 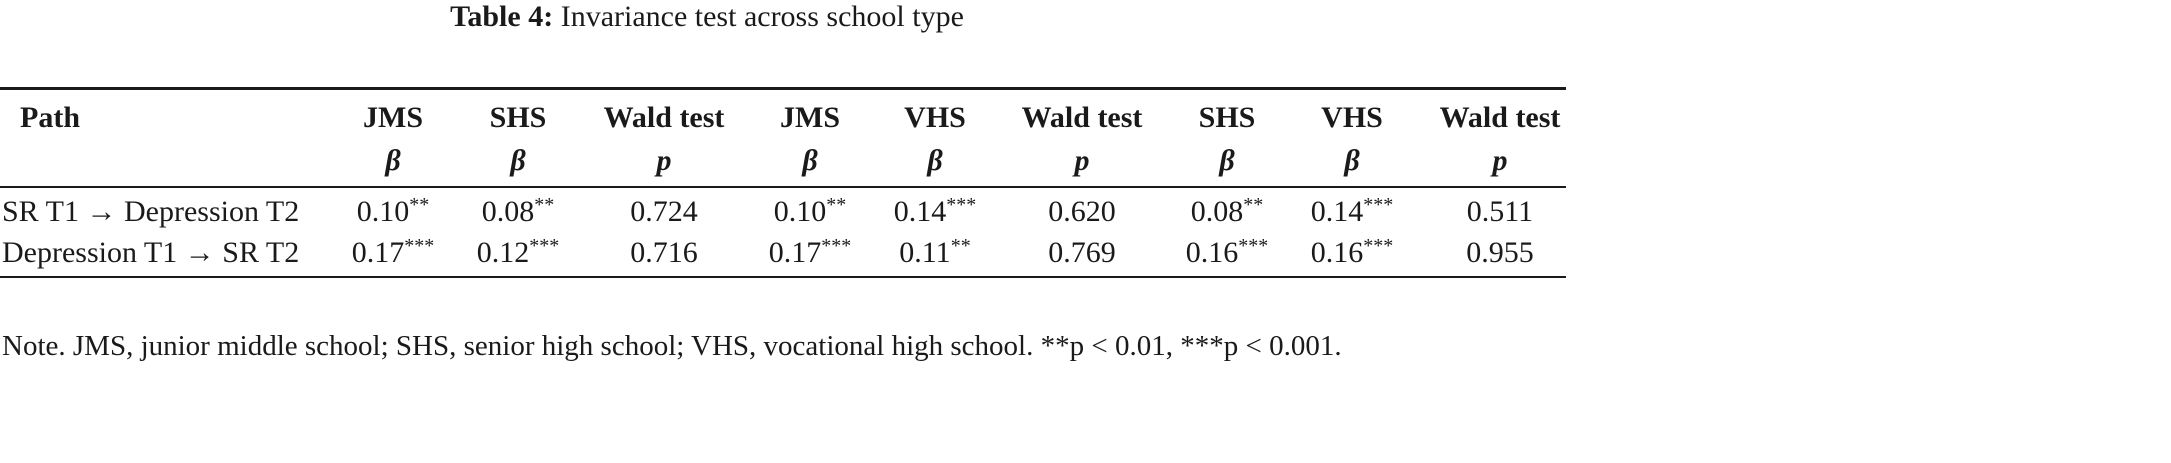 I want to click on cell: 0.724, so click(x=664, y=212).